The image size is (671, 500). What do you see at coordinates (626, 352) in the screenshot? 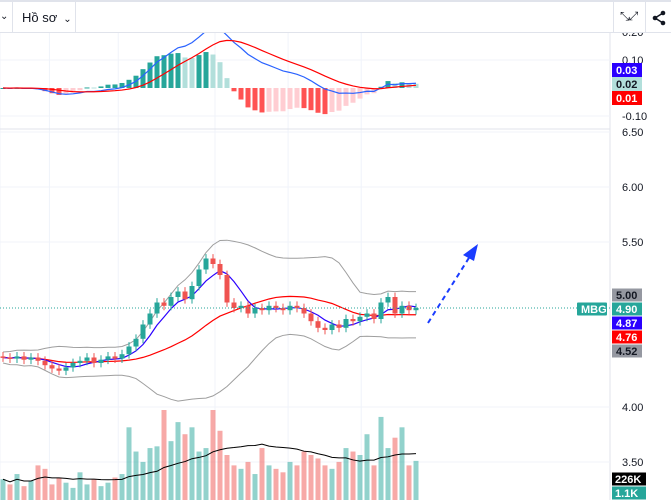
I see `price-value-text: 4.52` at bounding box center [626, 352].